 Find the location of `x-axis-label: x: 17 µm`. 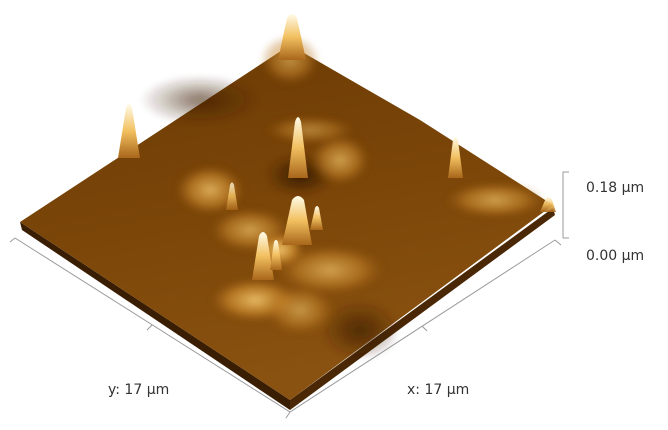

x-axis-label: x: 17 µm is located at coordinates (438, 390).